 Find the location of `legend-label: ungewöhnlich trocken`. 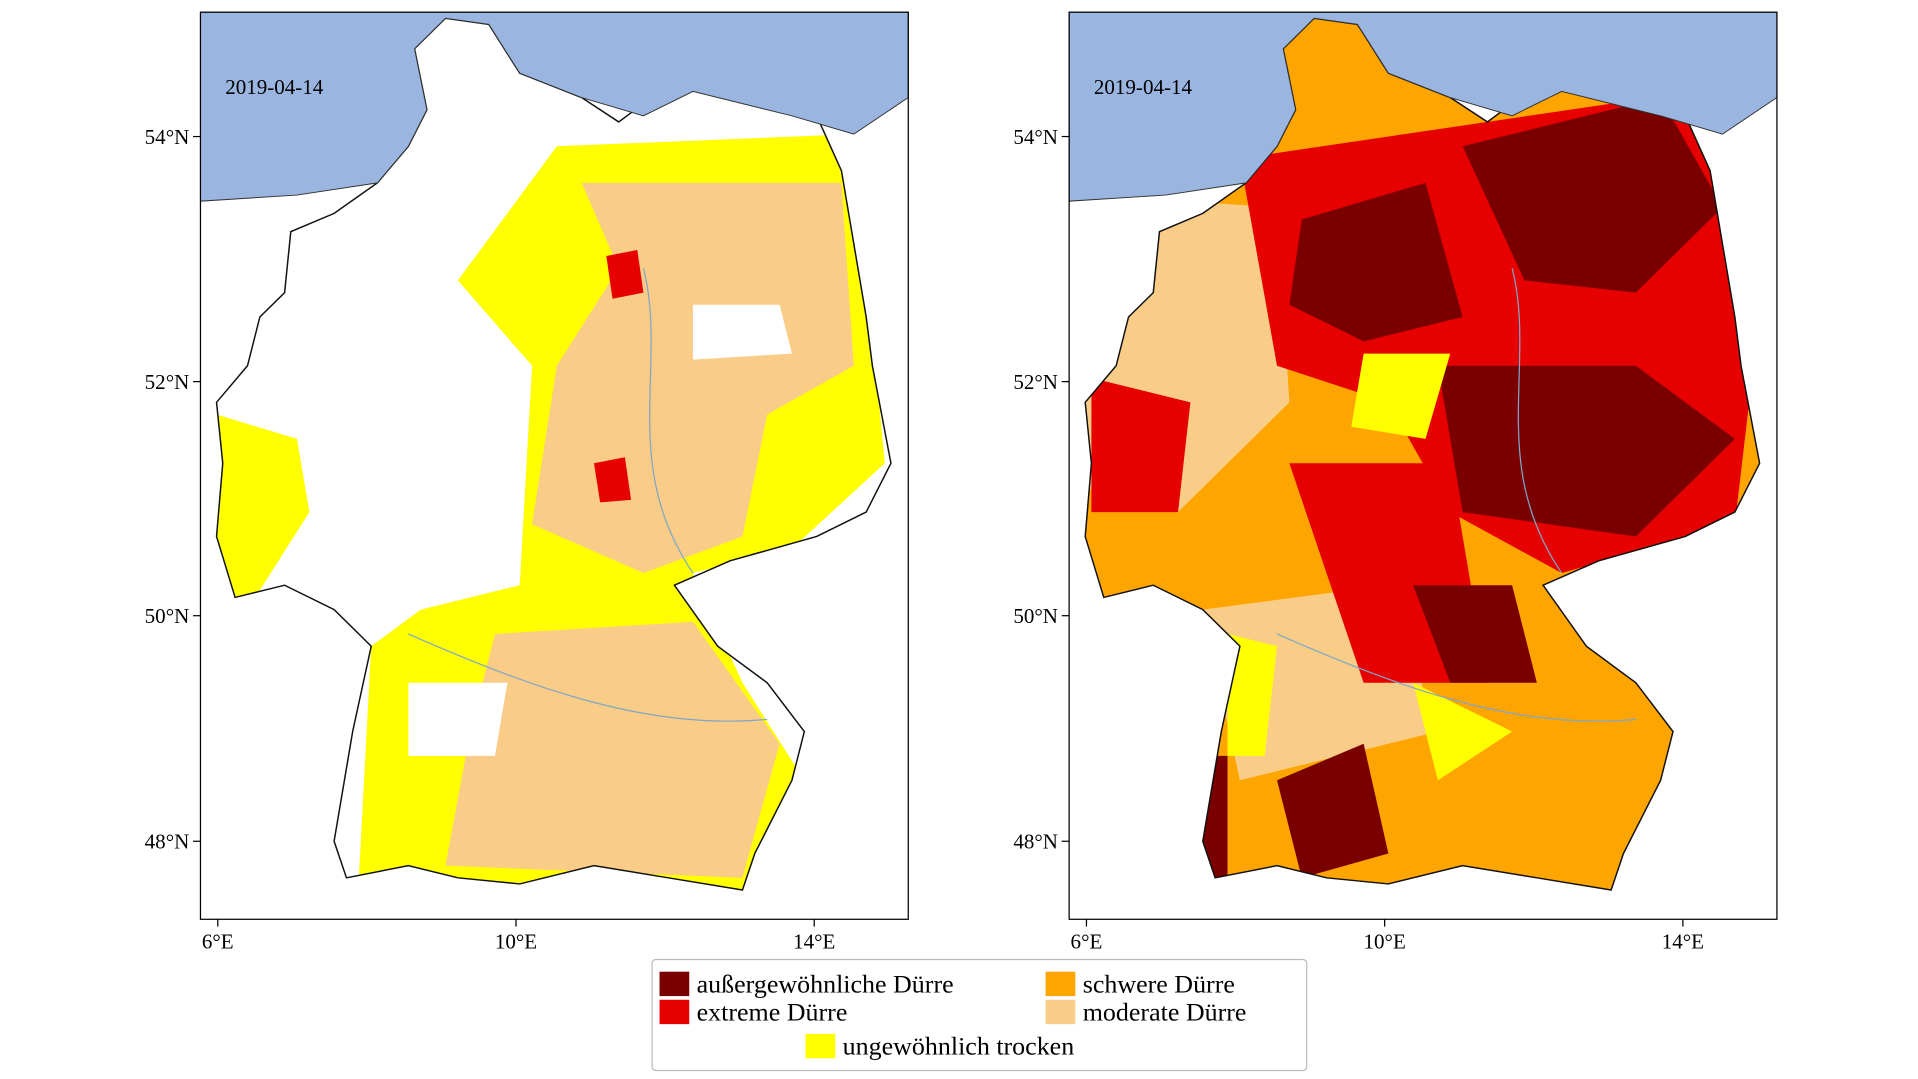

legend-label: ungewöhnlich trocken is located at coordinates (959, 1046).